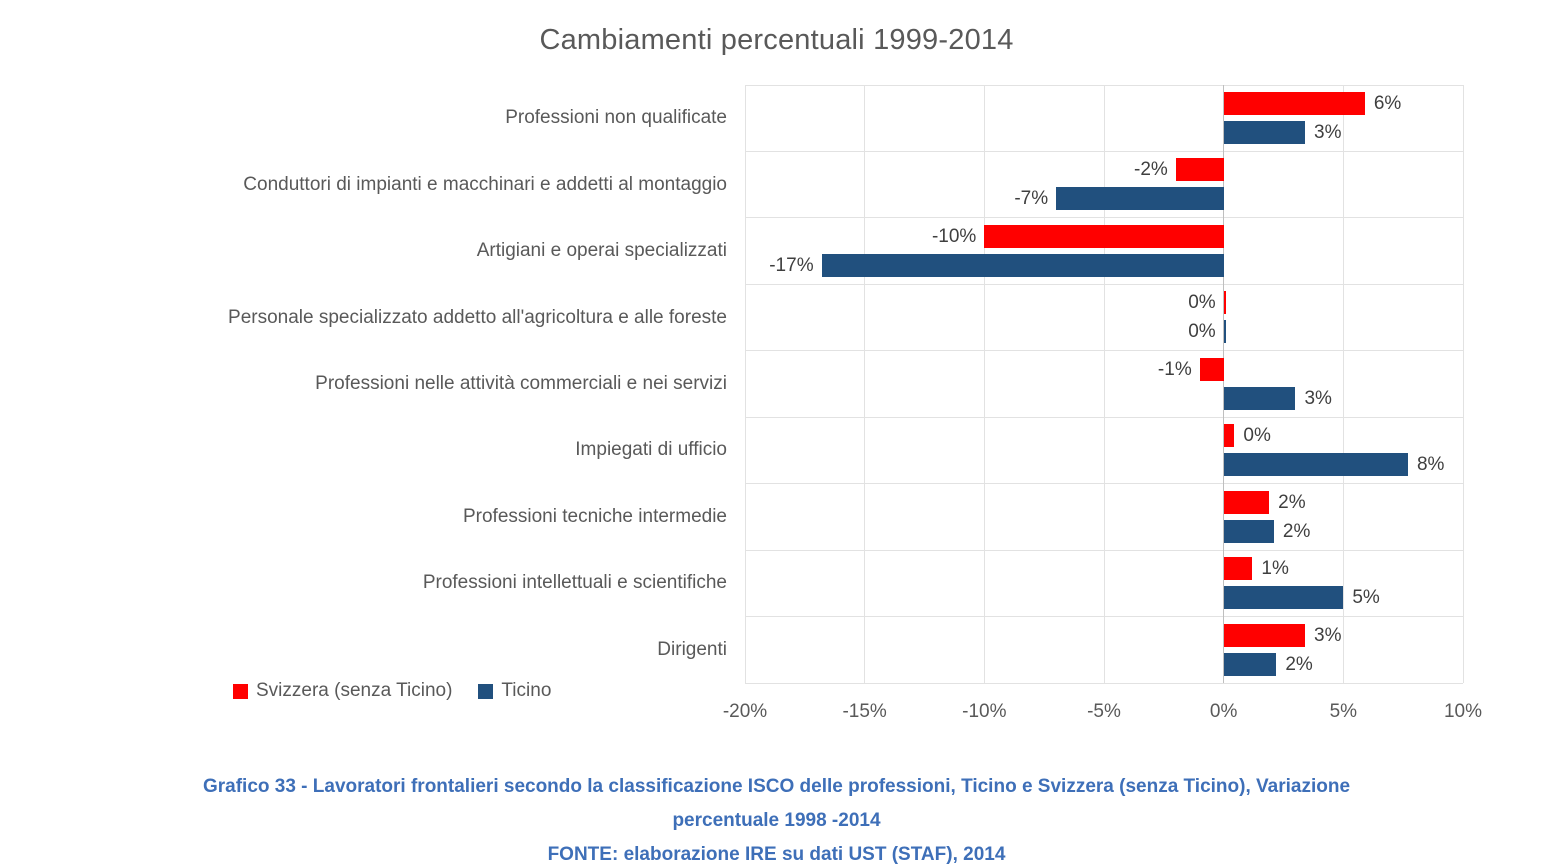  Describe the element at coordinates (354, 690) in the screenshot. I see `legend-label-0: Svizzera (senza Ticino)` at that location.